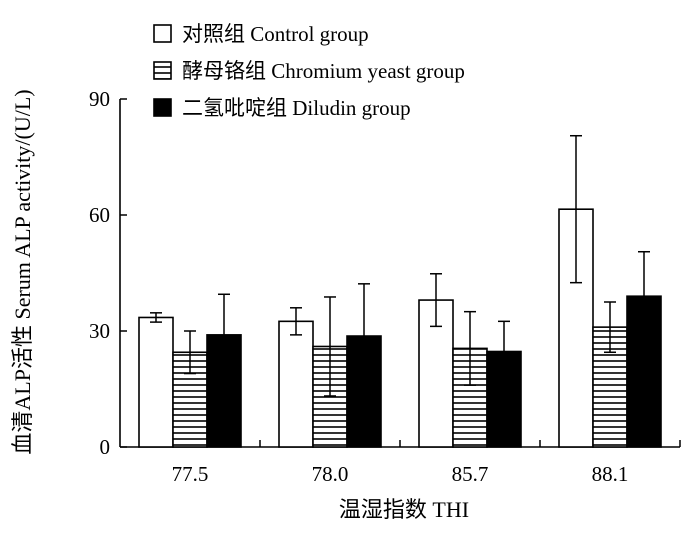 Image resolution: width=700 pixels, height=534 pixels. Describe the element at coordinates (99, 331) in the screenshot. I see `y-tick-label: 30` at that location.